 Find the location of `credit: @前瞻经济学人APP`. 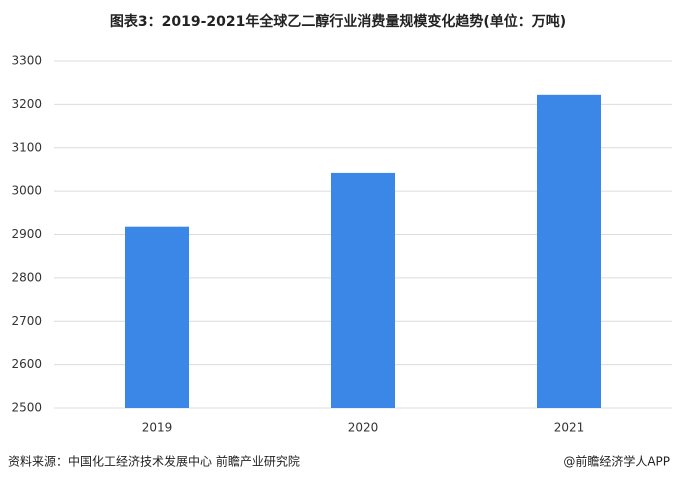

credit: @前瞻经济学人APP is located at coordinates (616, 461).